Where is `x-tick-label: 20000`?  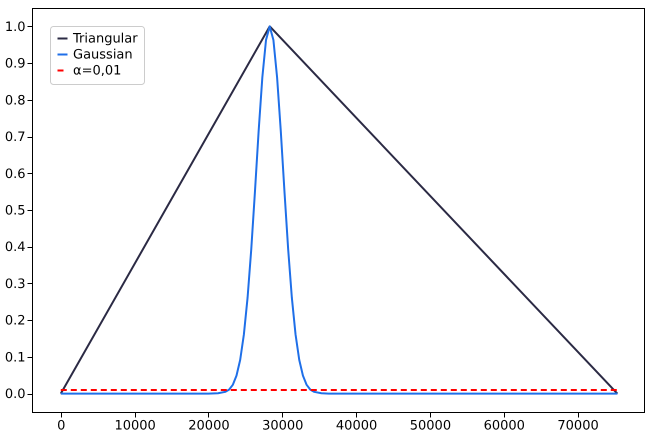
x-tick-label: 20000 is located at coordinates (209, 426).